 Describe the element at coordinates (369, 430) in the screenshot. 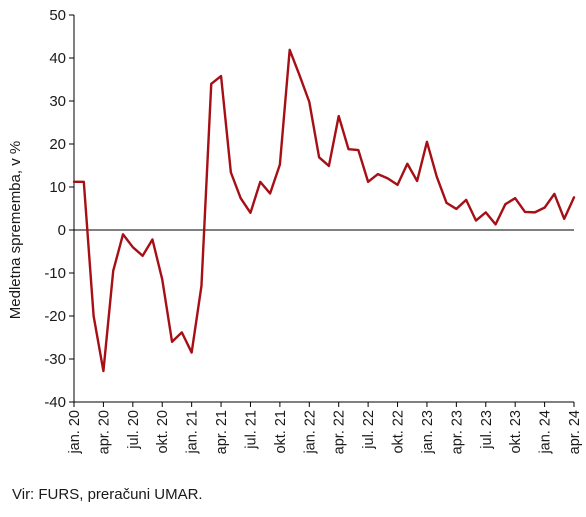

I see `x-tick-label: jul. 22` at that location.